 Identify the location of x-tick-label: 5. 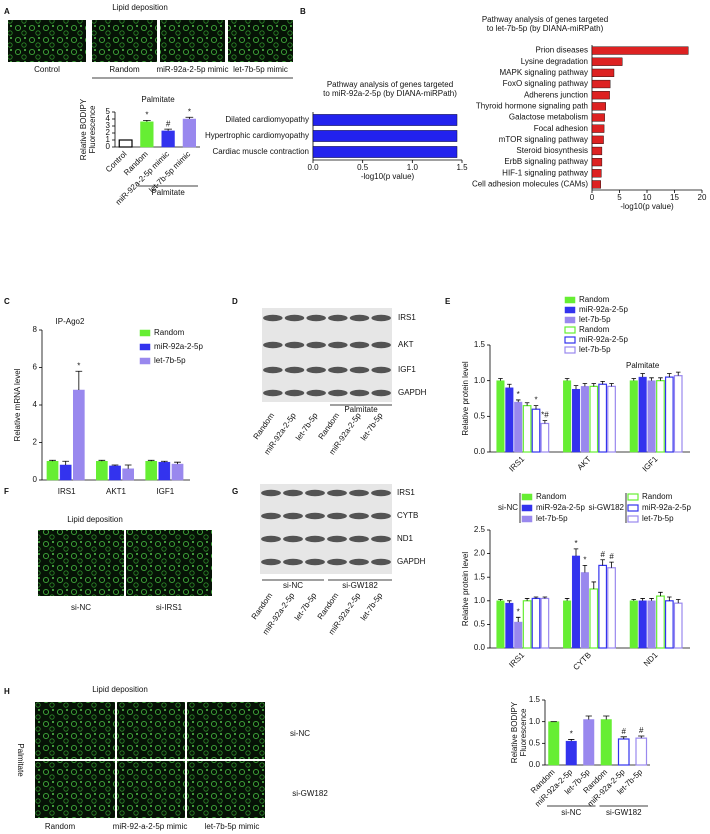
(619, 197).